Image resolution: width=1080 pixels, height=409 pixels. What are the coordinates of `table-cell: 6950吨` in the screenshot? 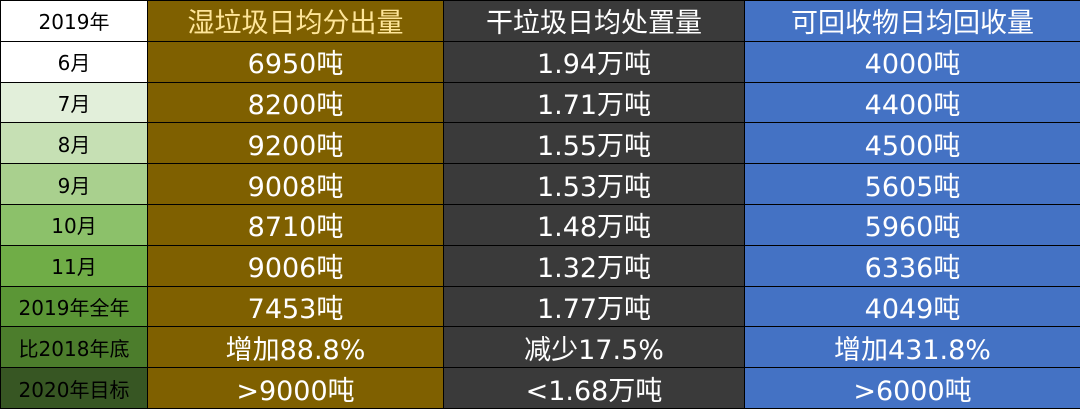 It's located at (296, 61).